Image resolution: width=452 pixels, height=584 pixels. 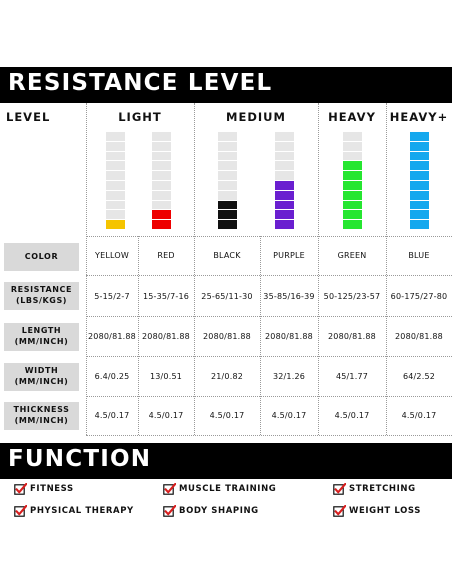 What do you see at coordinates (166, 336) in the screenshot?
I see `cell-length-red: 2080/81.88` at bounding box center [166, 336].